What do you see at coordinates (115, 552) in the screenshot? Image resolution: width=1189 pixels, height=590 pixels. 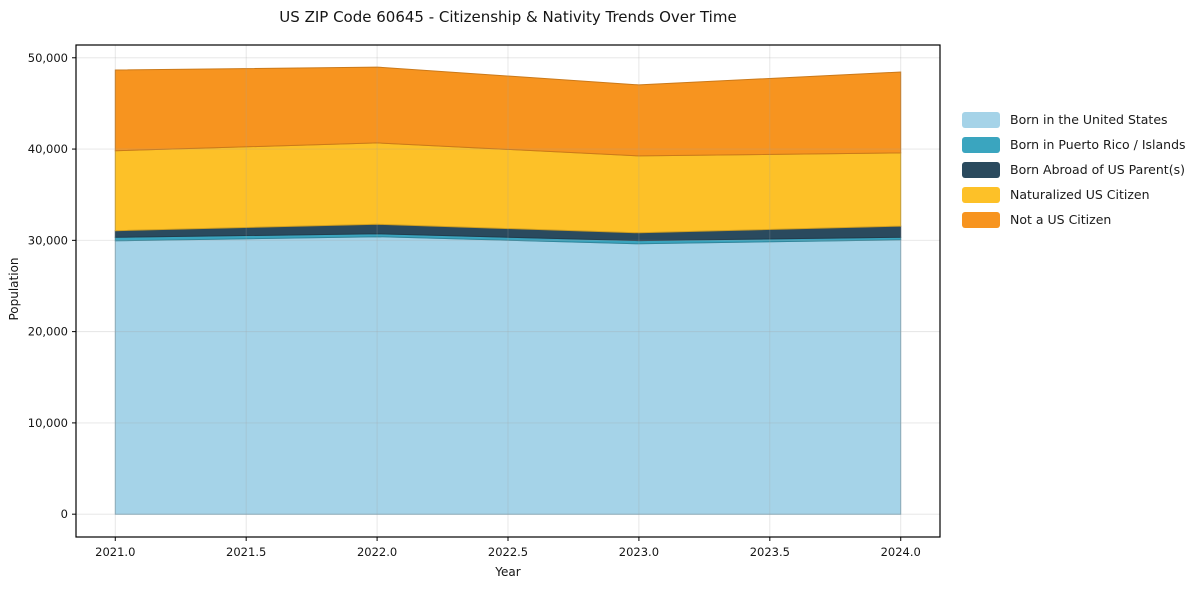 I see `x-tick-label: 2021.0` at bounding box center [115, 552].